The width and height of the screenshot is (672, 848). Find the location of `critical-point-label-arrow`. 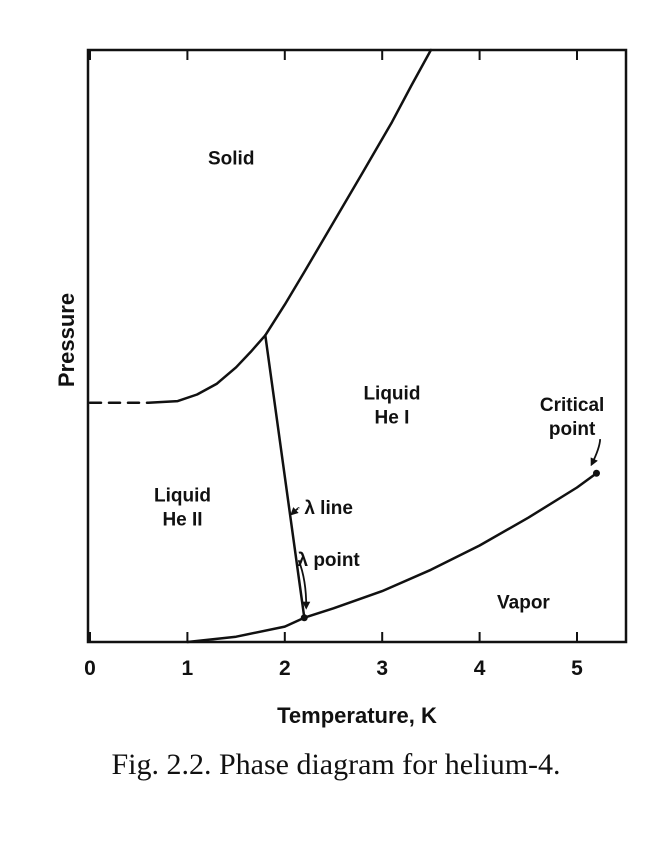

critical-point-label-arrow is located at coordinates (596, 453).